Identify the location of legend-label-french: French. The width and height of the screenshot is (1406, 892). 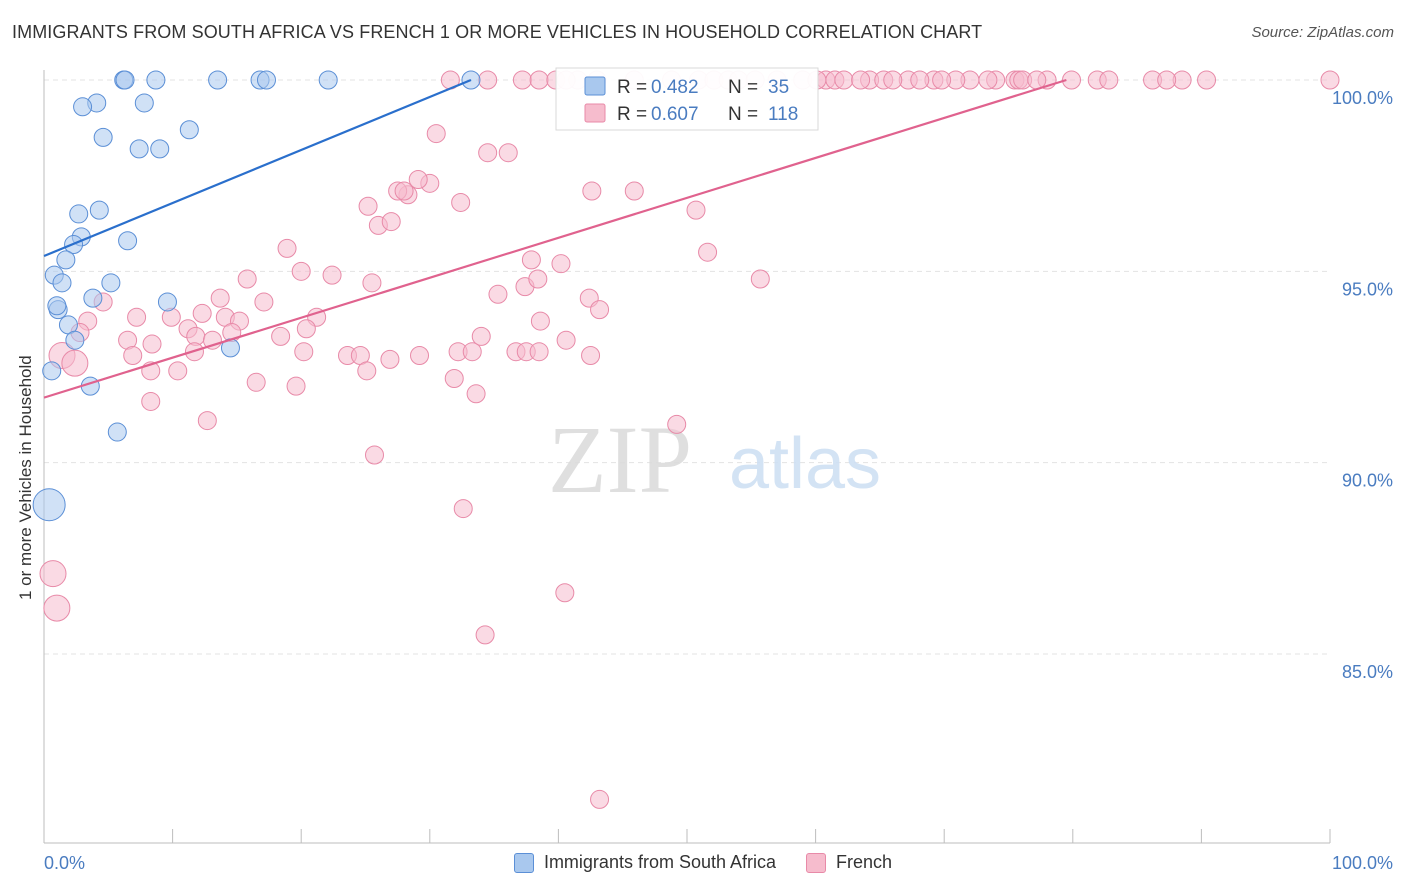
(864, 862).